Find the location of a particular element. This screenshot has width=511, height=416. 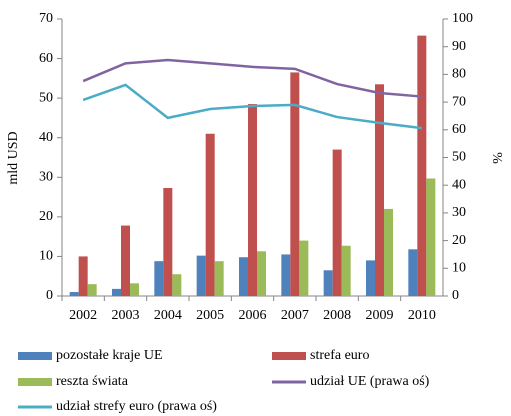

y-tick-label: 0 is located at coordinates (49, 295).